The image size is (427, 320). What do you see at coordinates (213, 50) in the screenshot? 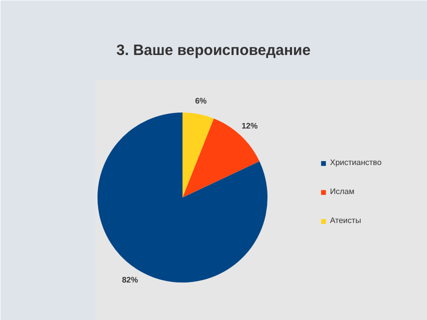
I see `chart-title: 3. Ваше вероисповедание` at bounding box center [213, 50].